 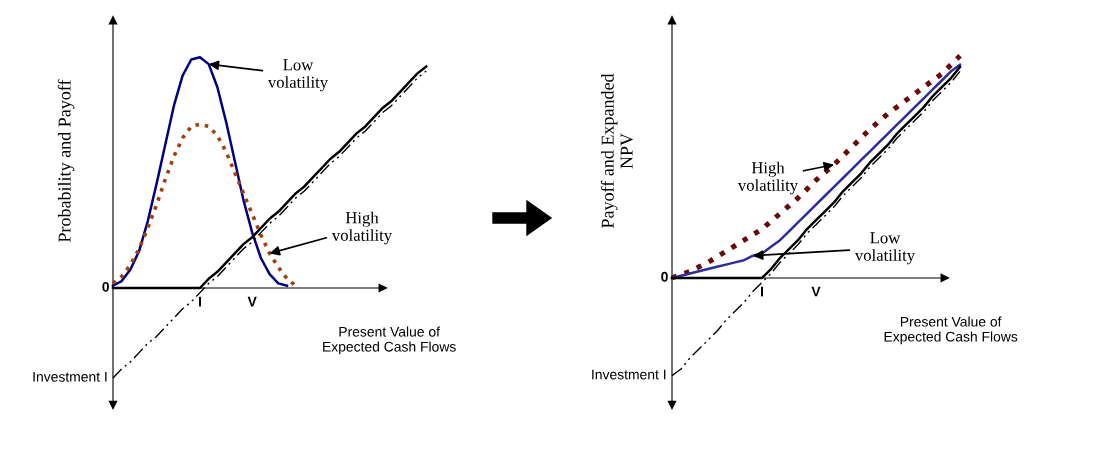 I want to click on y-axis-title: Probability and Payoff, so click(x=66, y=161).